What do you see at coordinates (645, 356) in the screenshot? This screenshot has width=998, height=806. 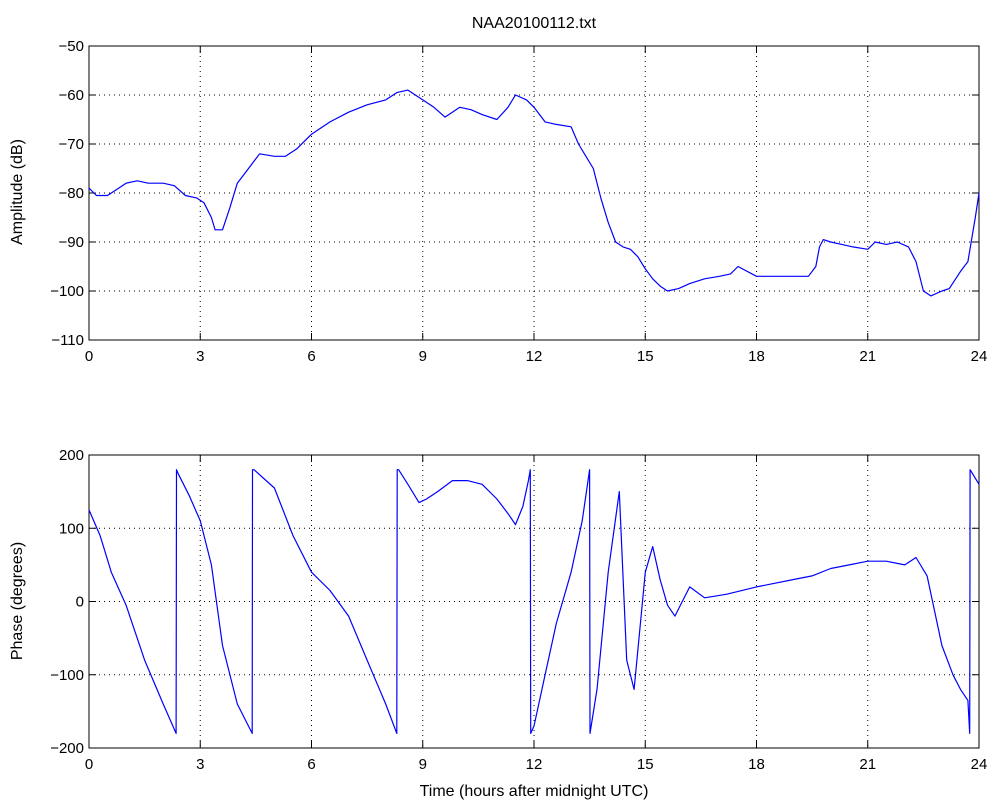 I see `amplitude-x-tick-label: 15` at bounding box center [645, 356].